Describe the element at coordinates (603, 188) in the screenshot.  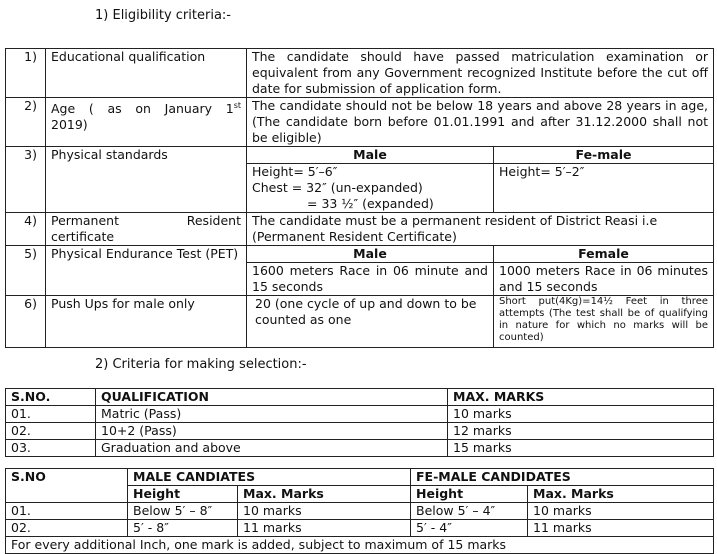
I see `female-standards: Height= 5′–2″` at that location.